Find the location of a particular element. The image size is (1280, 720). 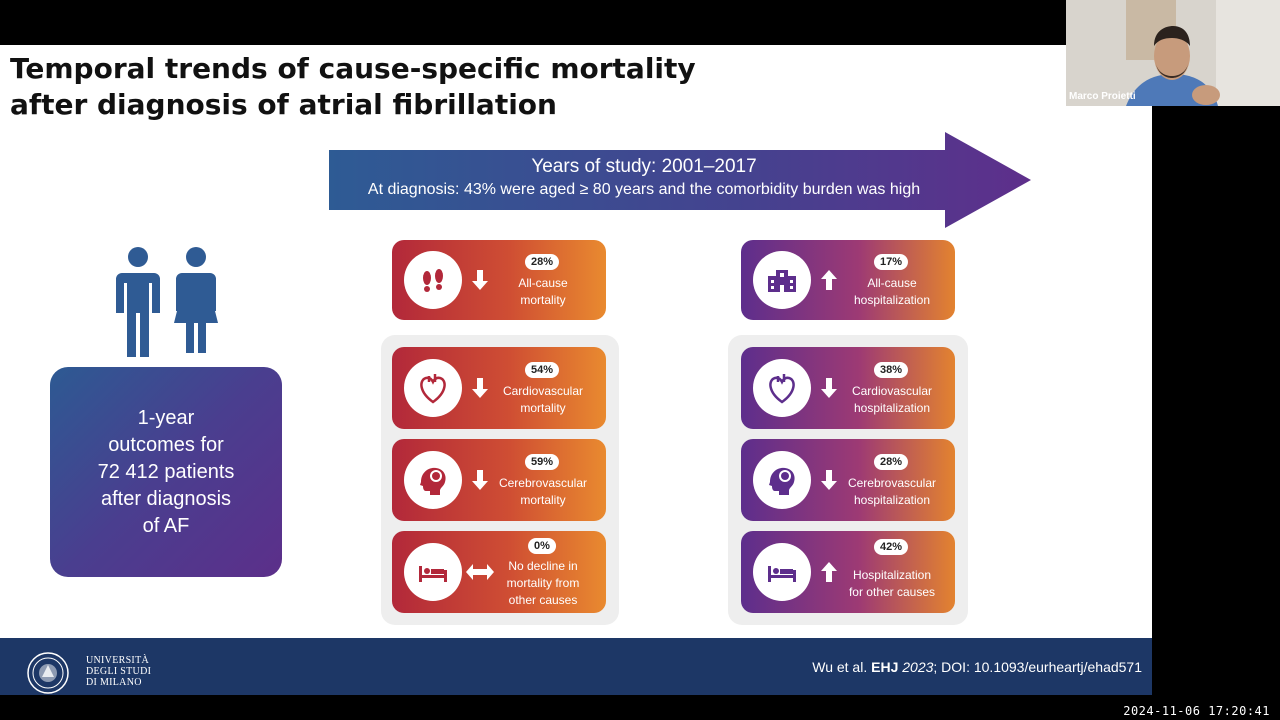

percent-badge: 54% is located at coordinates (542, 370).